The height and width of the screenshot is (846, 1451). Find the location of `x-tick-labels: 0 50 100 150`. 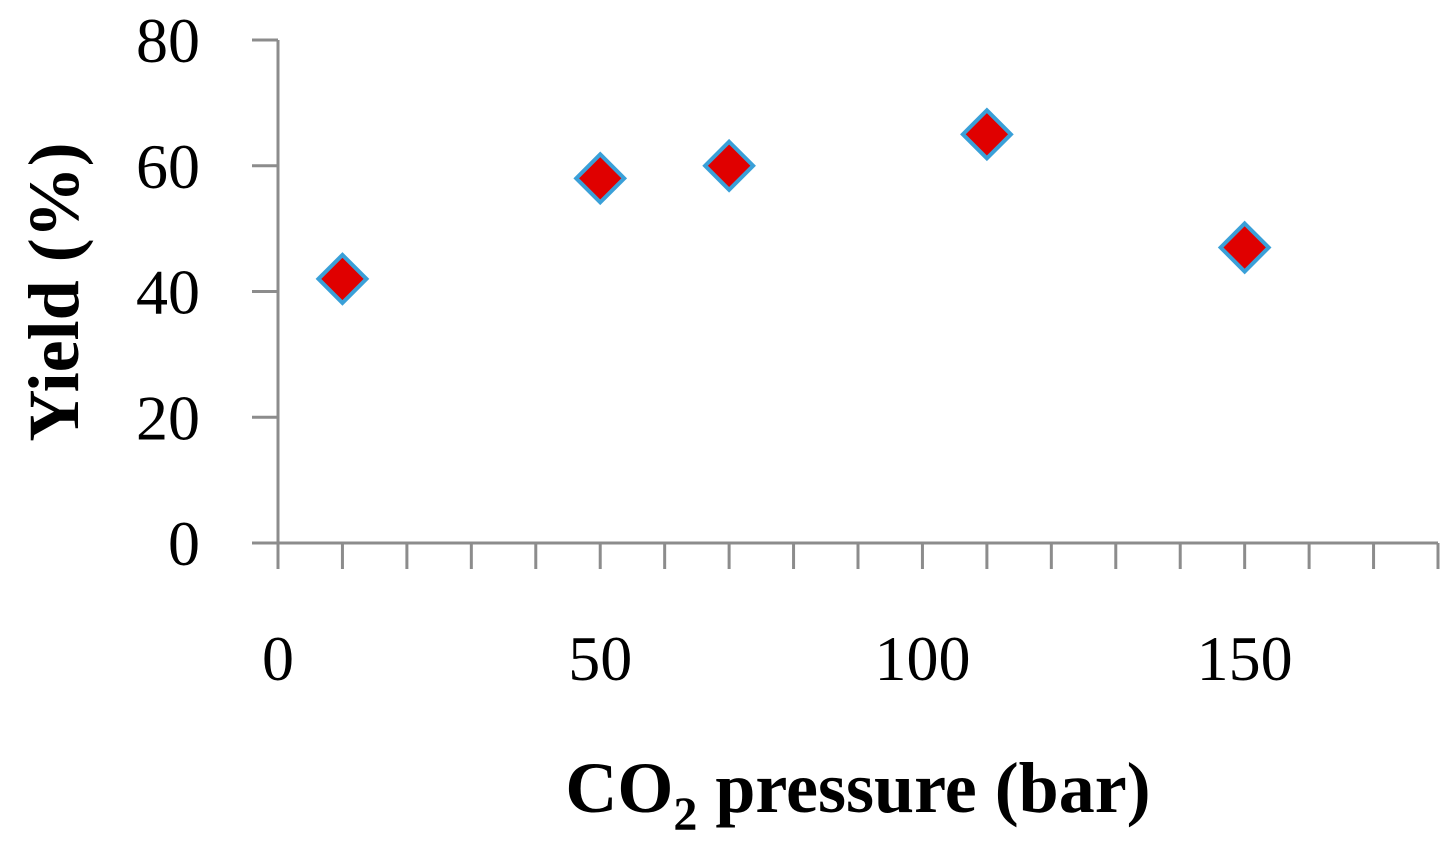

x-tick-labels: 0 50 100 150 is located at coordinates (777, 658).